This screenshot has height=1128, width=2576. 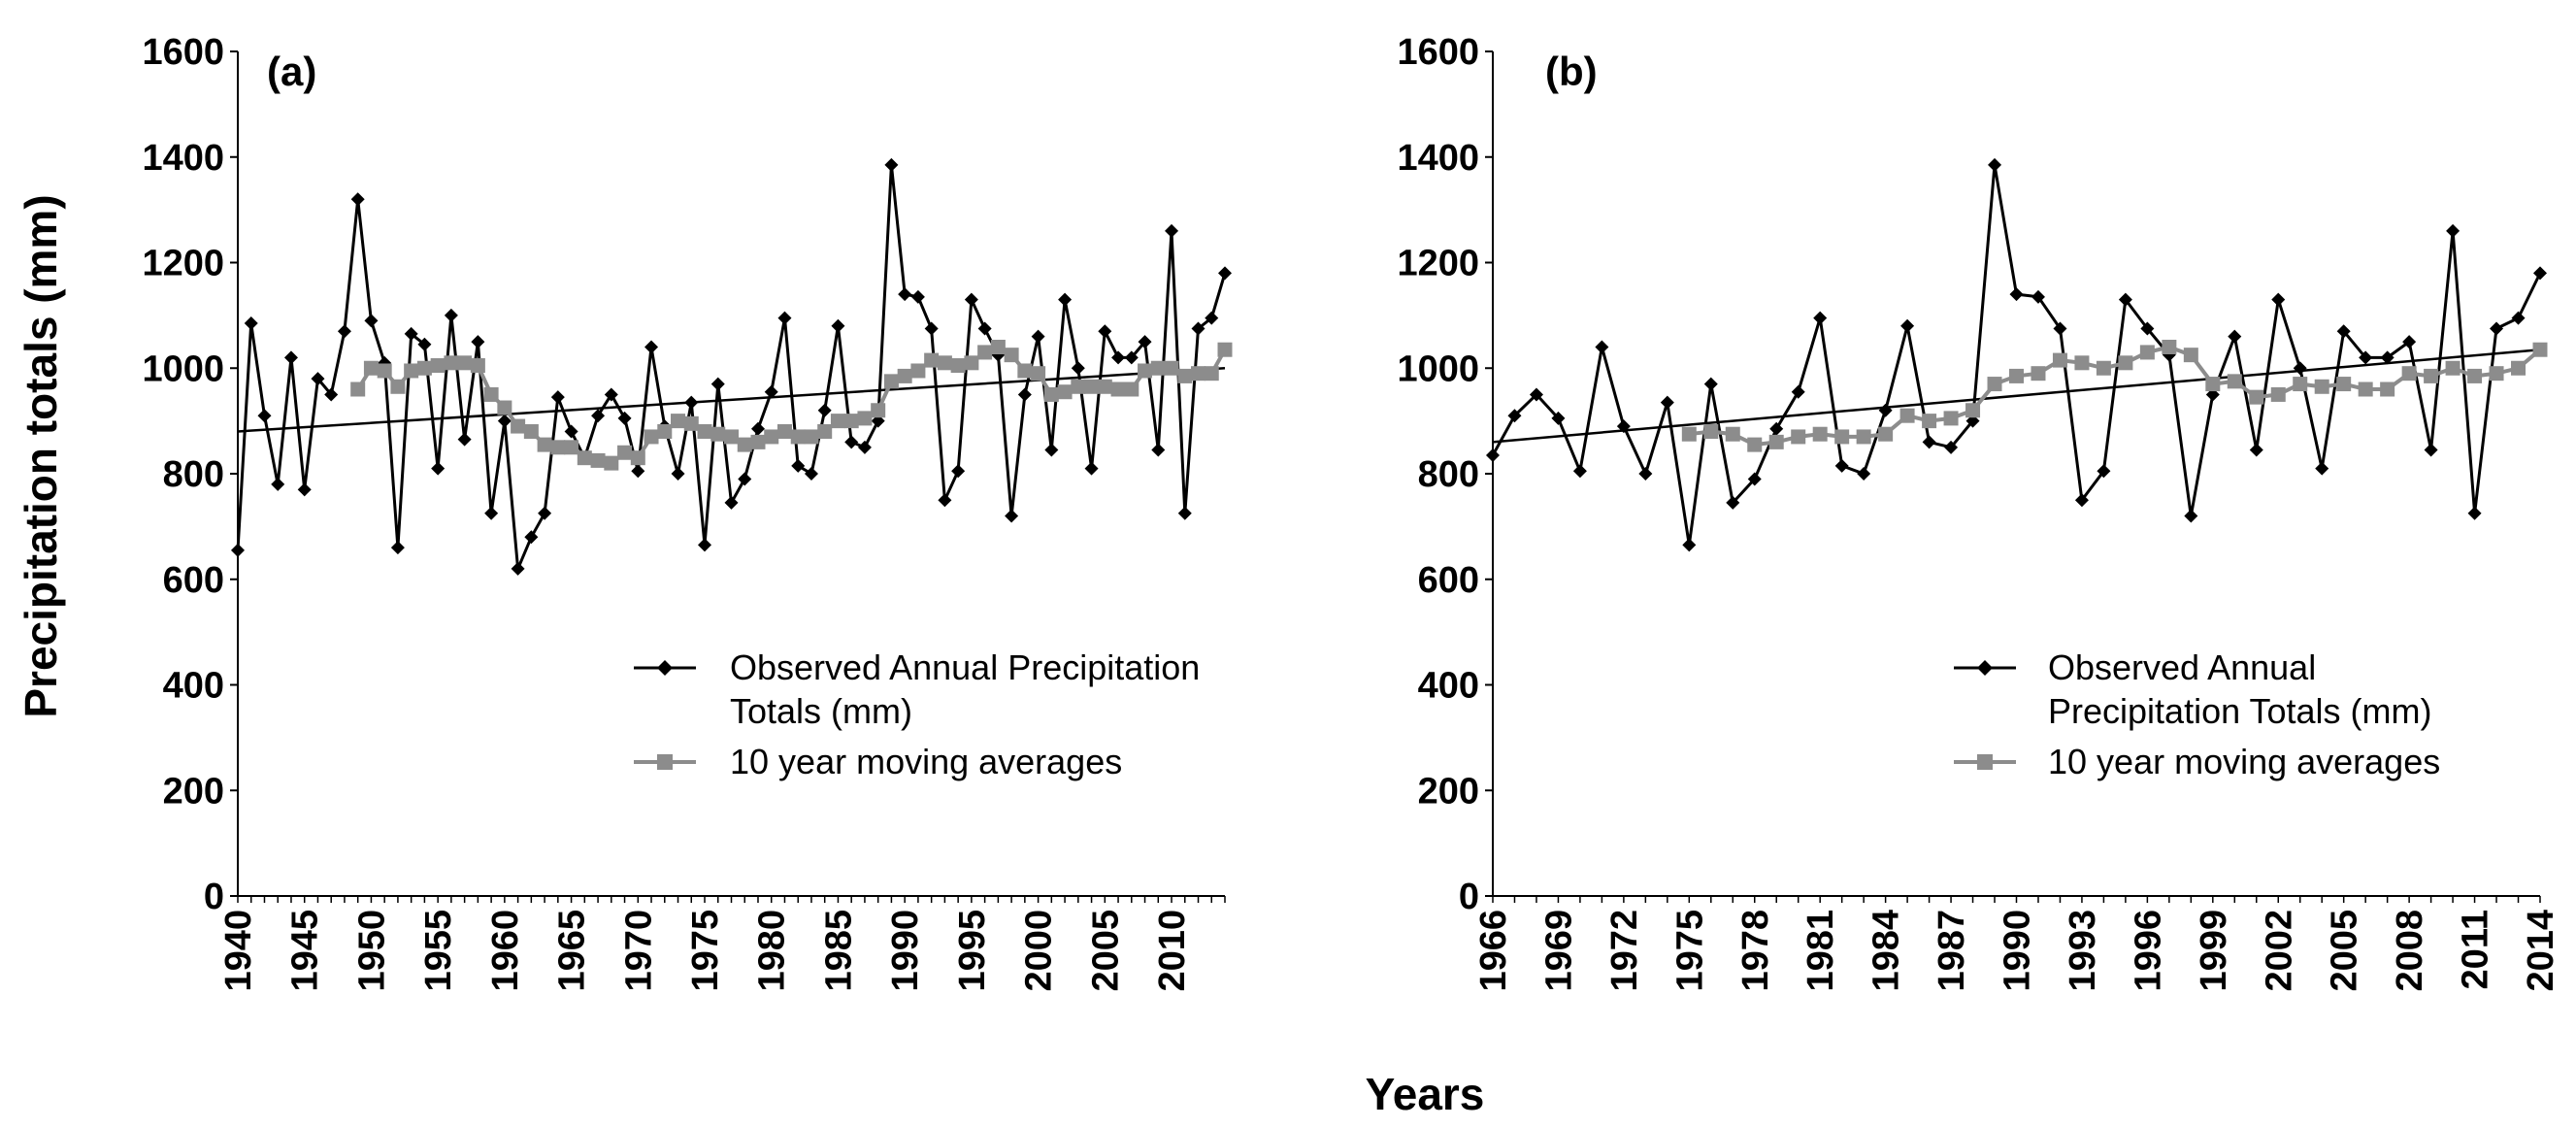 What do you see at coordinates (1755, 951) in the screenshot?
I see `x-tick-label: 1978` at bounding box center [1755, 951].